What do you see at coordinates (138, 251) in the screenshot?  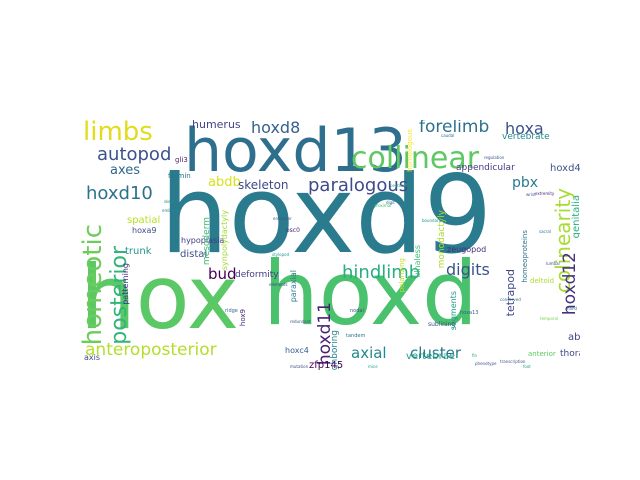 I see `cloud-word: trunk` at bounding box center [138, 251].